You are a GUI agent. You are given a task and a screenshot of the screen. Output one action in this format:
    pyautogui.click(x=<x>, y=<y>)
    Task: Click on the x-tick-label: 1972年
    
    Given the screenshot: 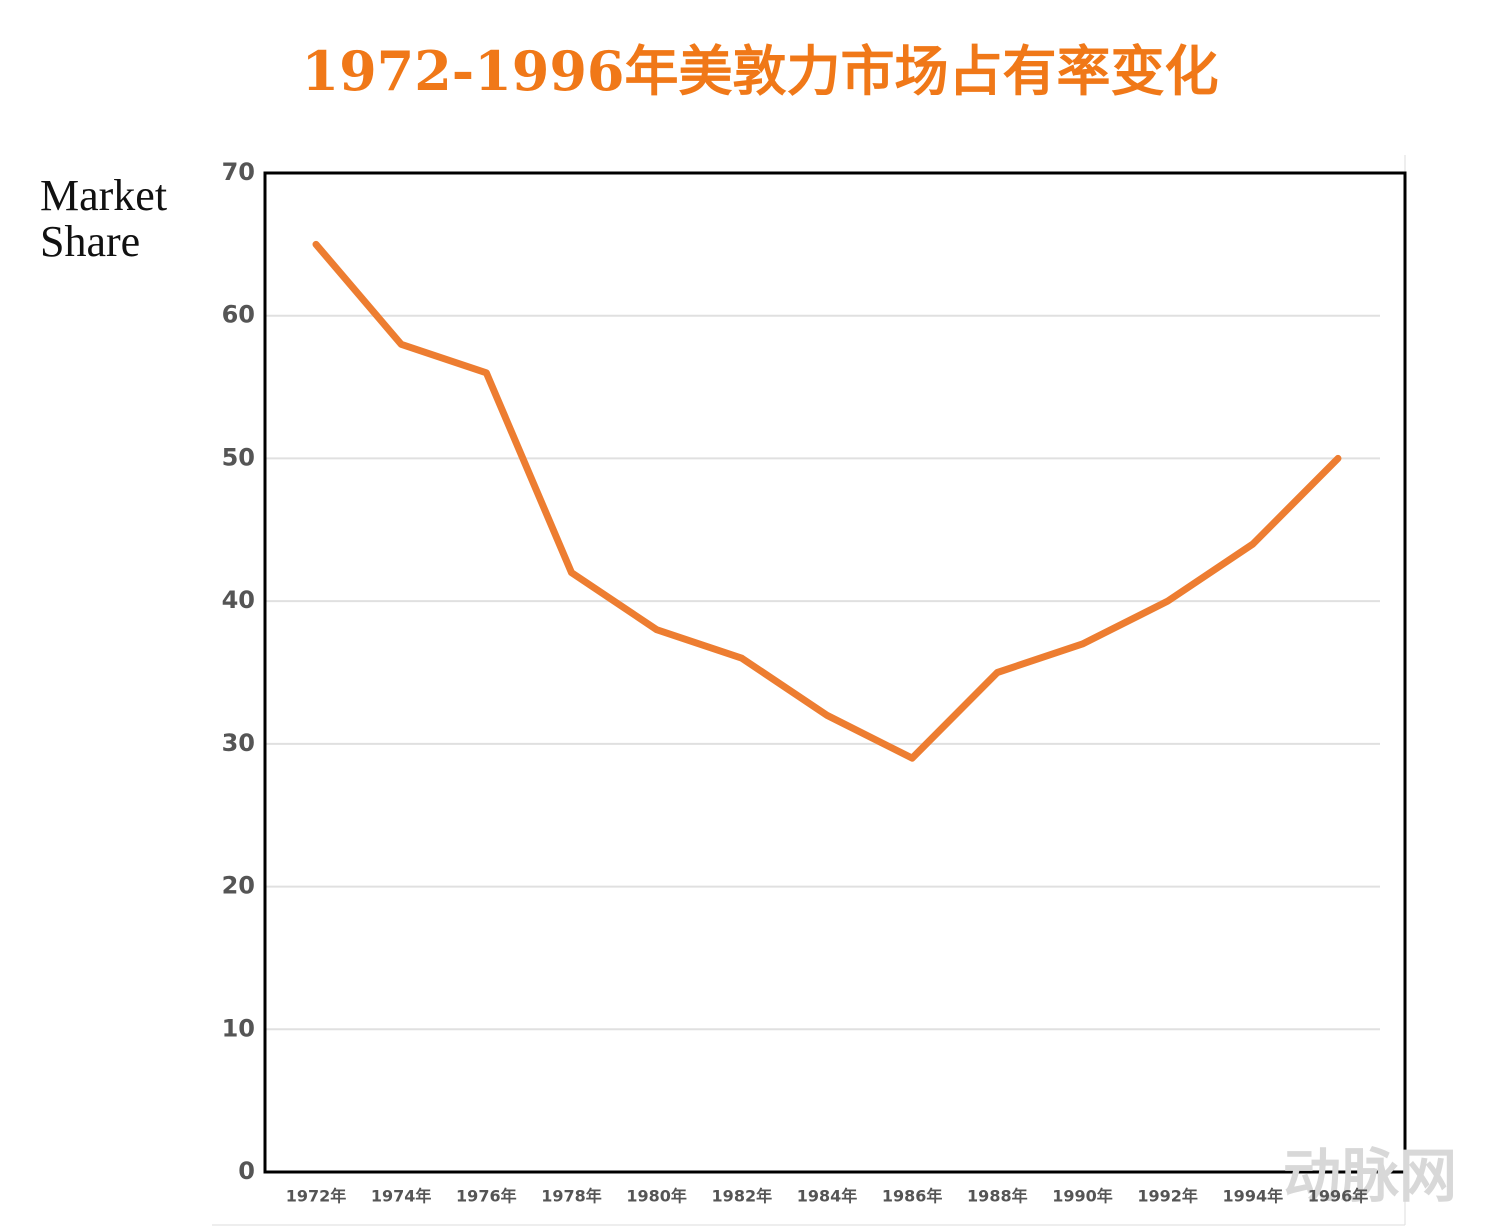 What is the action you would take?
    pyautogui.click(x=316, y=1196)
    